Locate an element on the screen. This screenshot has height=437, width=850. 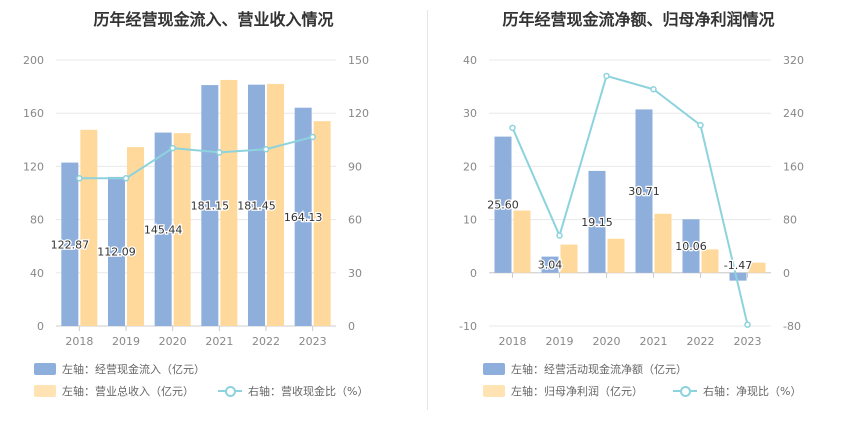
right-y-tick-label: 90 is located at coordinates (355, 166).